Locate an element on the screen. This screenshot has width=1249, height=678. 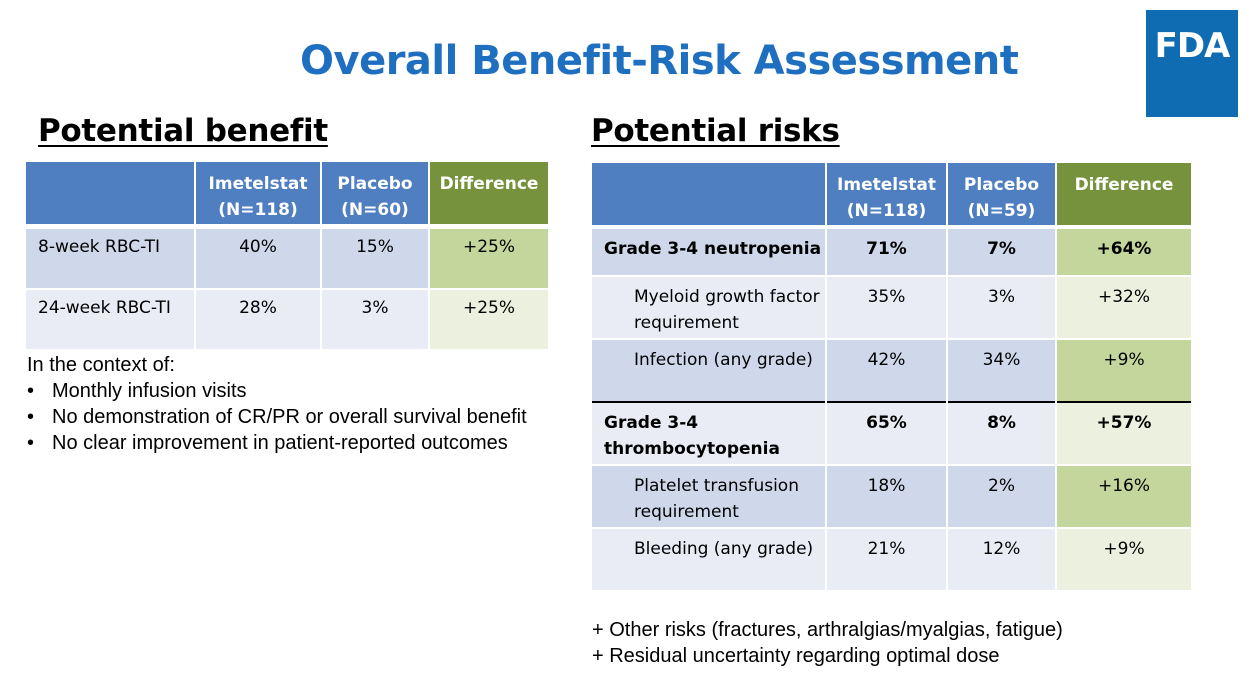
placebo-value: 15% is located at coordinates (375, 257).